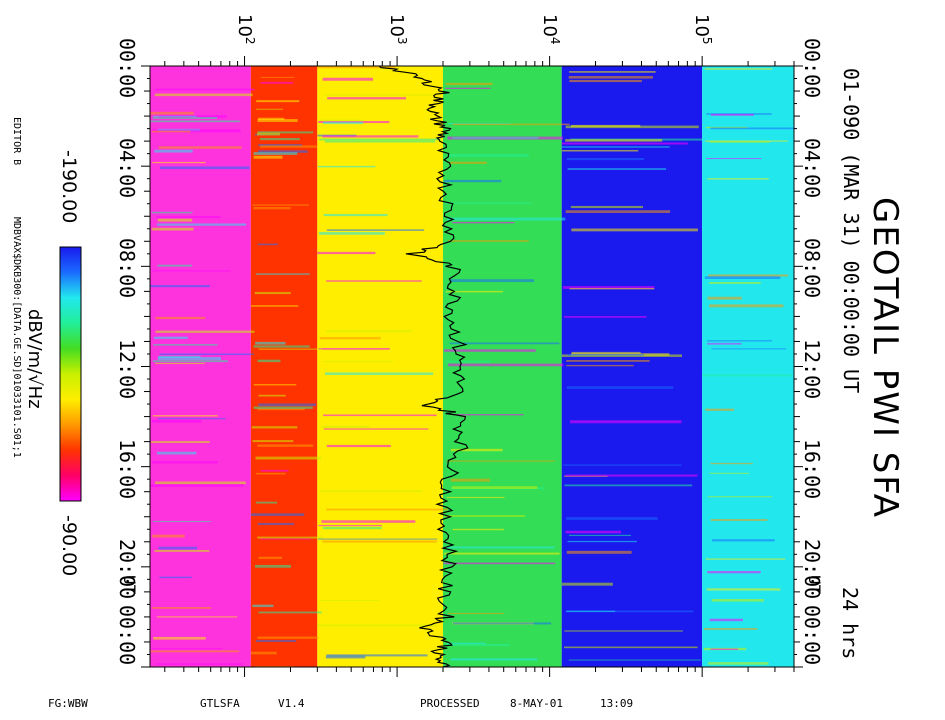 The height and width of the screenshot is (720, 945). I want to click on freq-tick-label: 105, so click(702, 29).